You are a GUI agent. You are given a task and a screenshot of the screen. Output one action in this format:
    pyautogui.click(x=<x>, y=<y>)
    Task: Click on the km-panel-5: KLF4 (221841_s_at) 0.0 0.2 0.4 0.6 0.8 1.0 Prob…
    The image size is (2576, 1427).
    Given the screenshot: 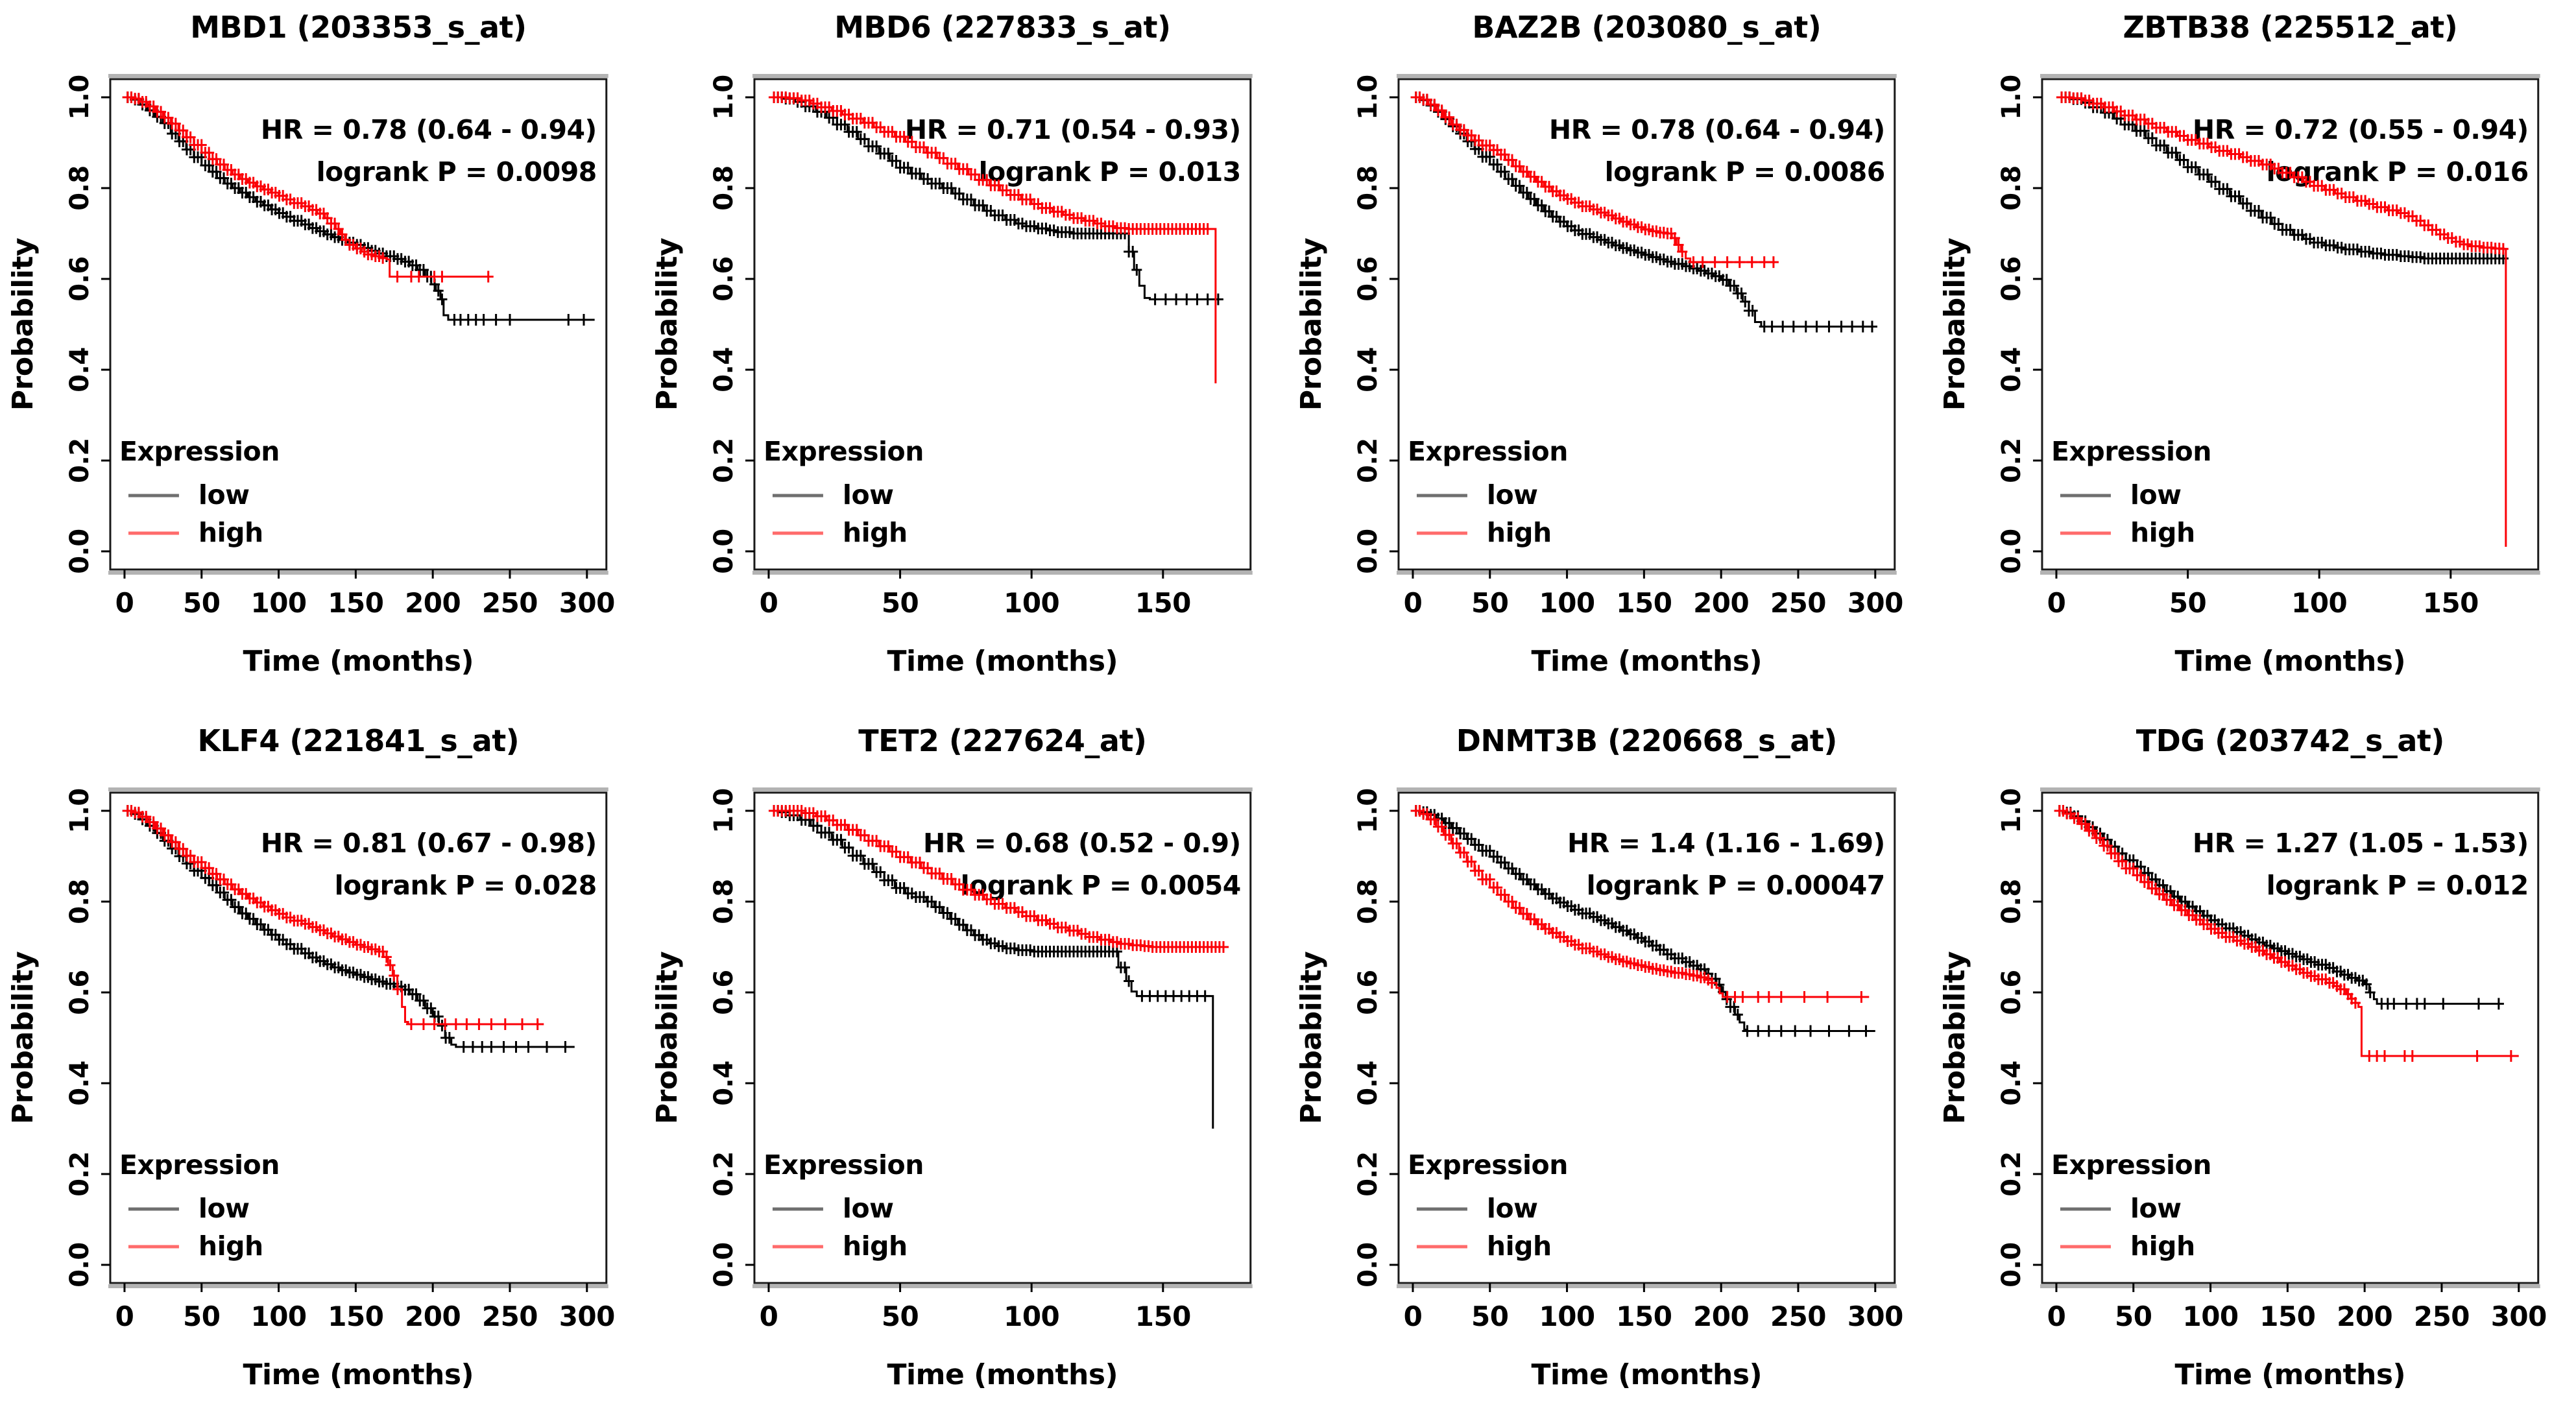 What is the action you would take?
    pyautogui.click(x=322, y=1071)
    